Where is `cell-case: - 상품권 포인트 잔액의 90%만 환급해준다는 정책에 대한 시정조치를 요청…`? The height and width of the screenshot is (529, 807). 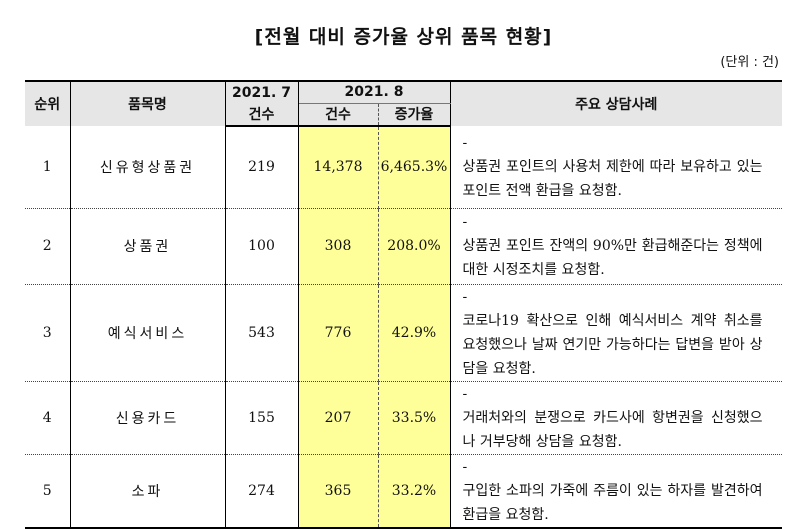
cell-case: - 상품권 포인트 잔액의 90%만 환급해준다는 정책에 대한 시정조치를 요청… is located at coordinates (616, 246).